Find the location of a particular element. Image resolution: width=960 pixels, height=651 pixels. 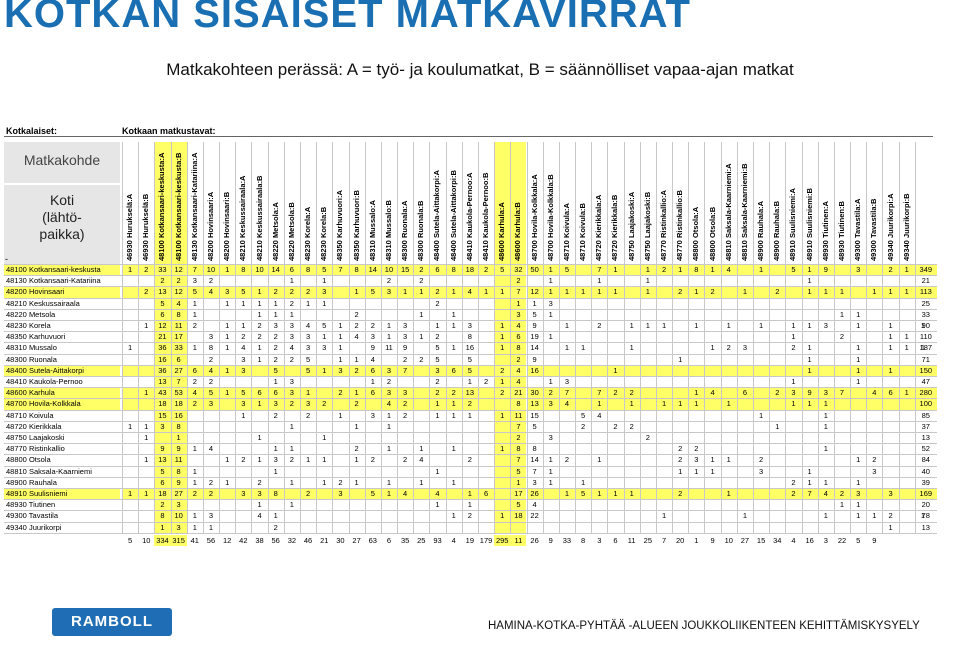

column-header-label: 48210 Keskussairaala:B is located at coordinates (259, 218).